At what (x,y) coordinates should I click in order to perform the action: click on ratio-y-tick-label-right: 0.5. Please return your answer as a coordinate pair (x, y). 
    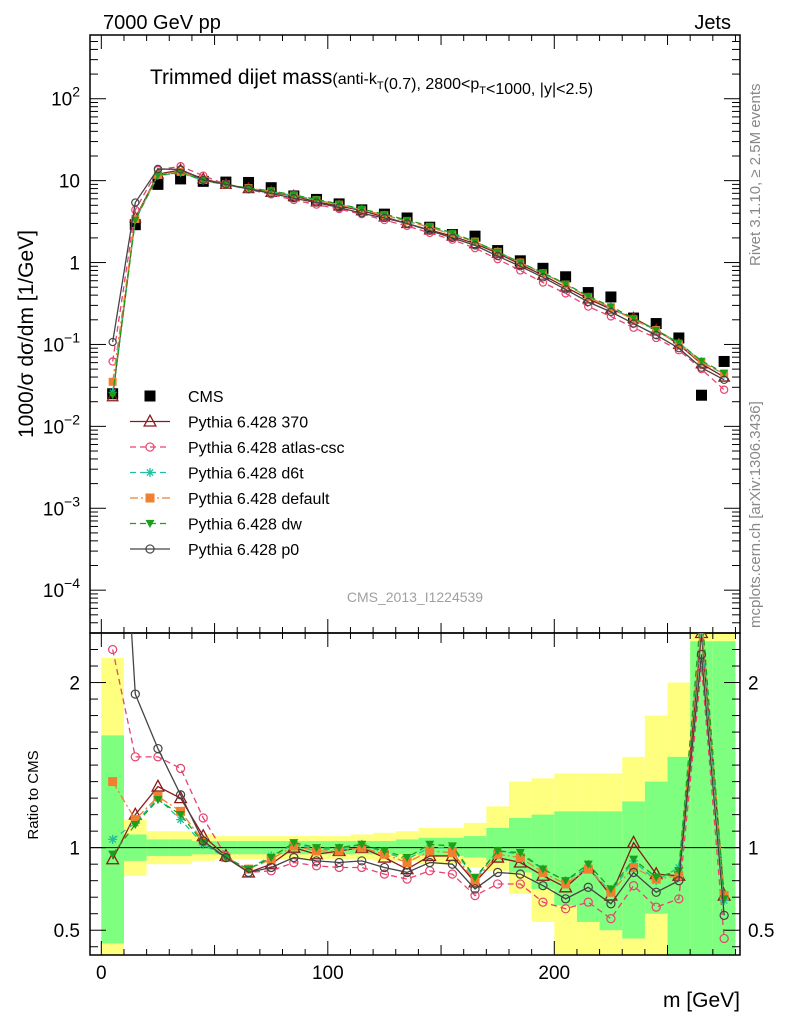
    Looking at the image, I should click on (761, 931).